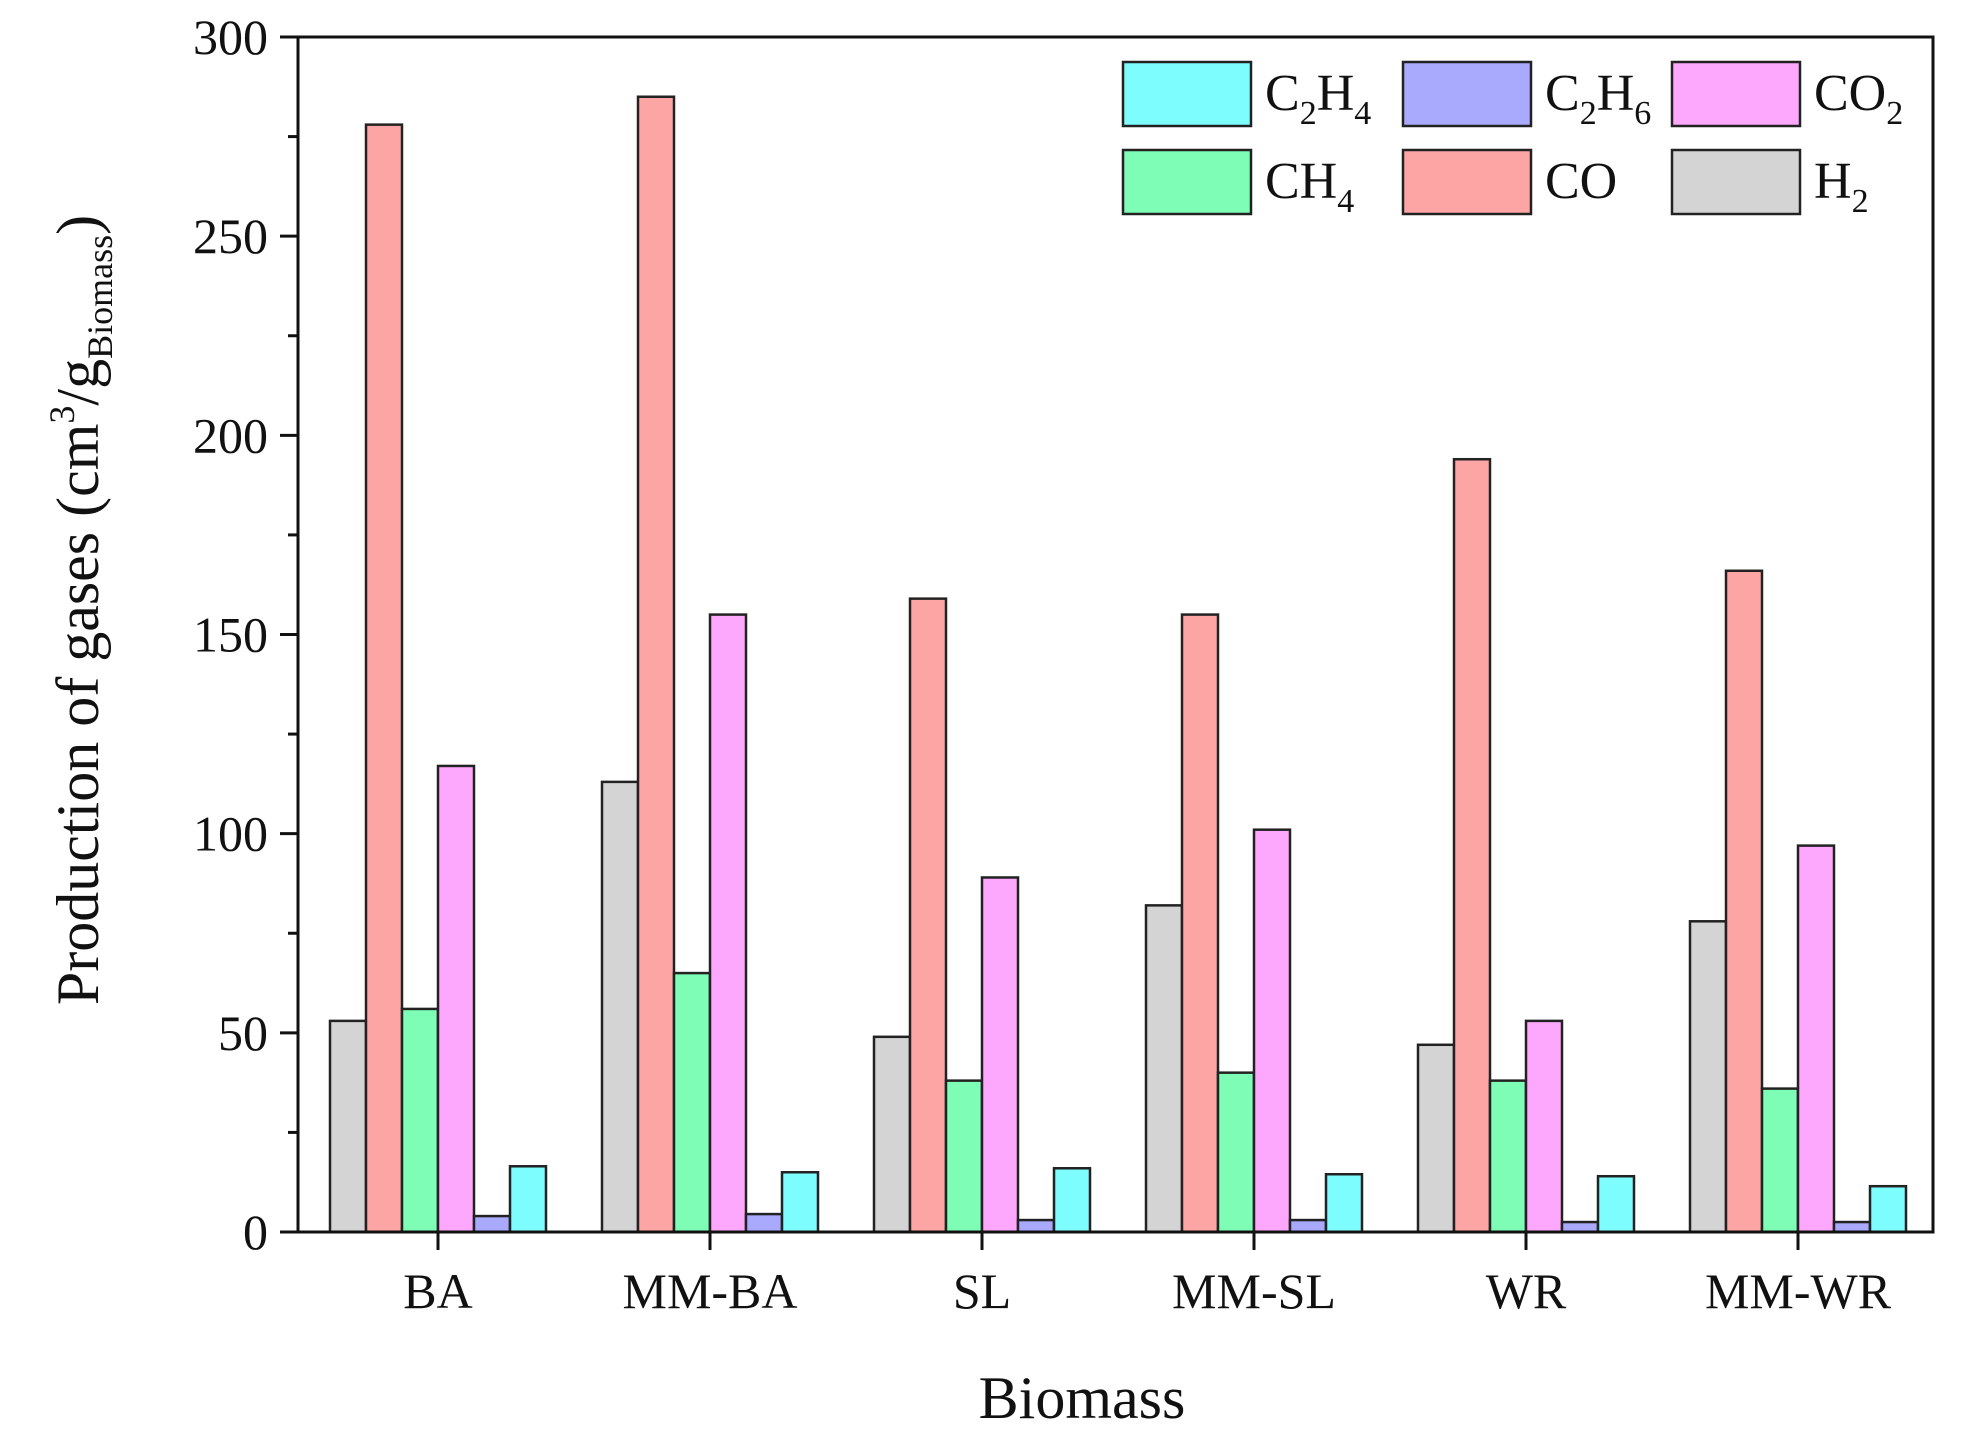 Image resolution: width=1961 pixels, height=1450 pixels. I want to click on legend-label-co: CO, so click(1581, 181).